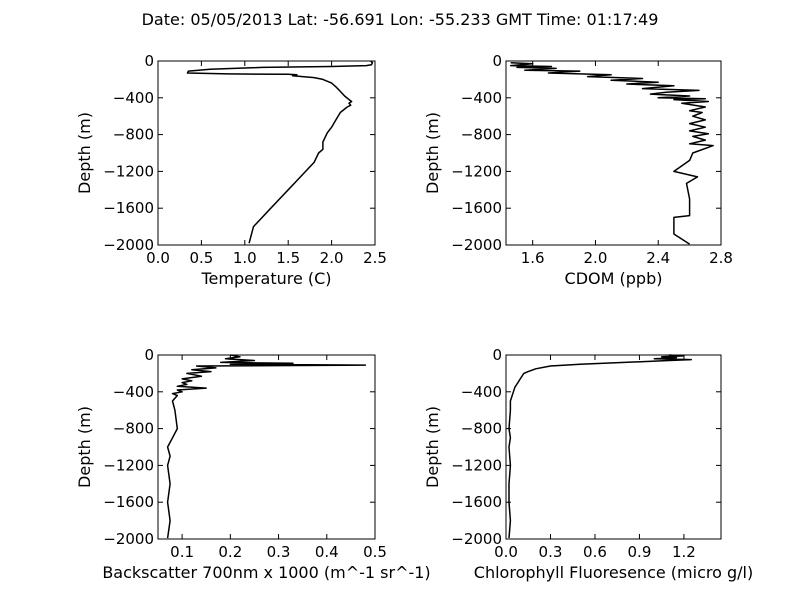 Image resolution: width=800 pixels, height=600 pixels. Describe the element at coordinates (288, 258) in the screenshot. I see `x-tick-label: 1.5` at that location.